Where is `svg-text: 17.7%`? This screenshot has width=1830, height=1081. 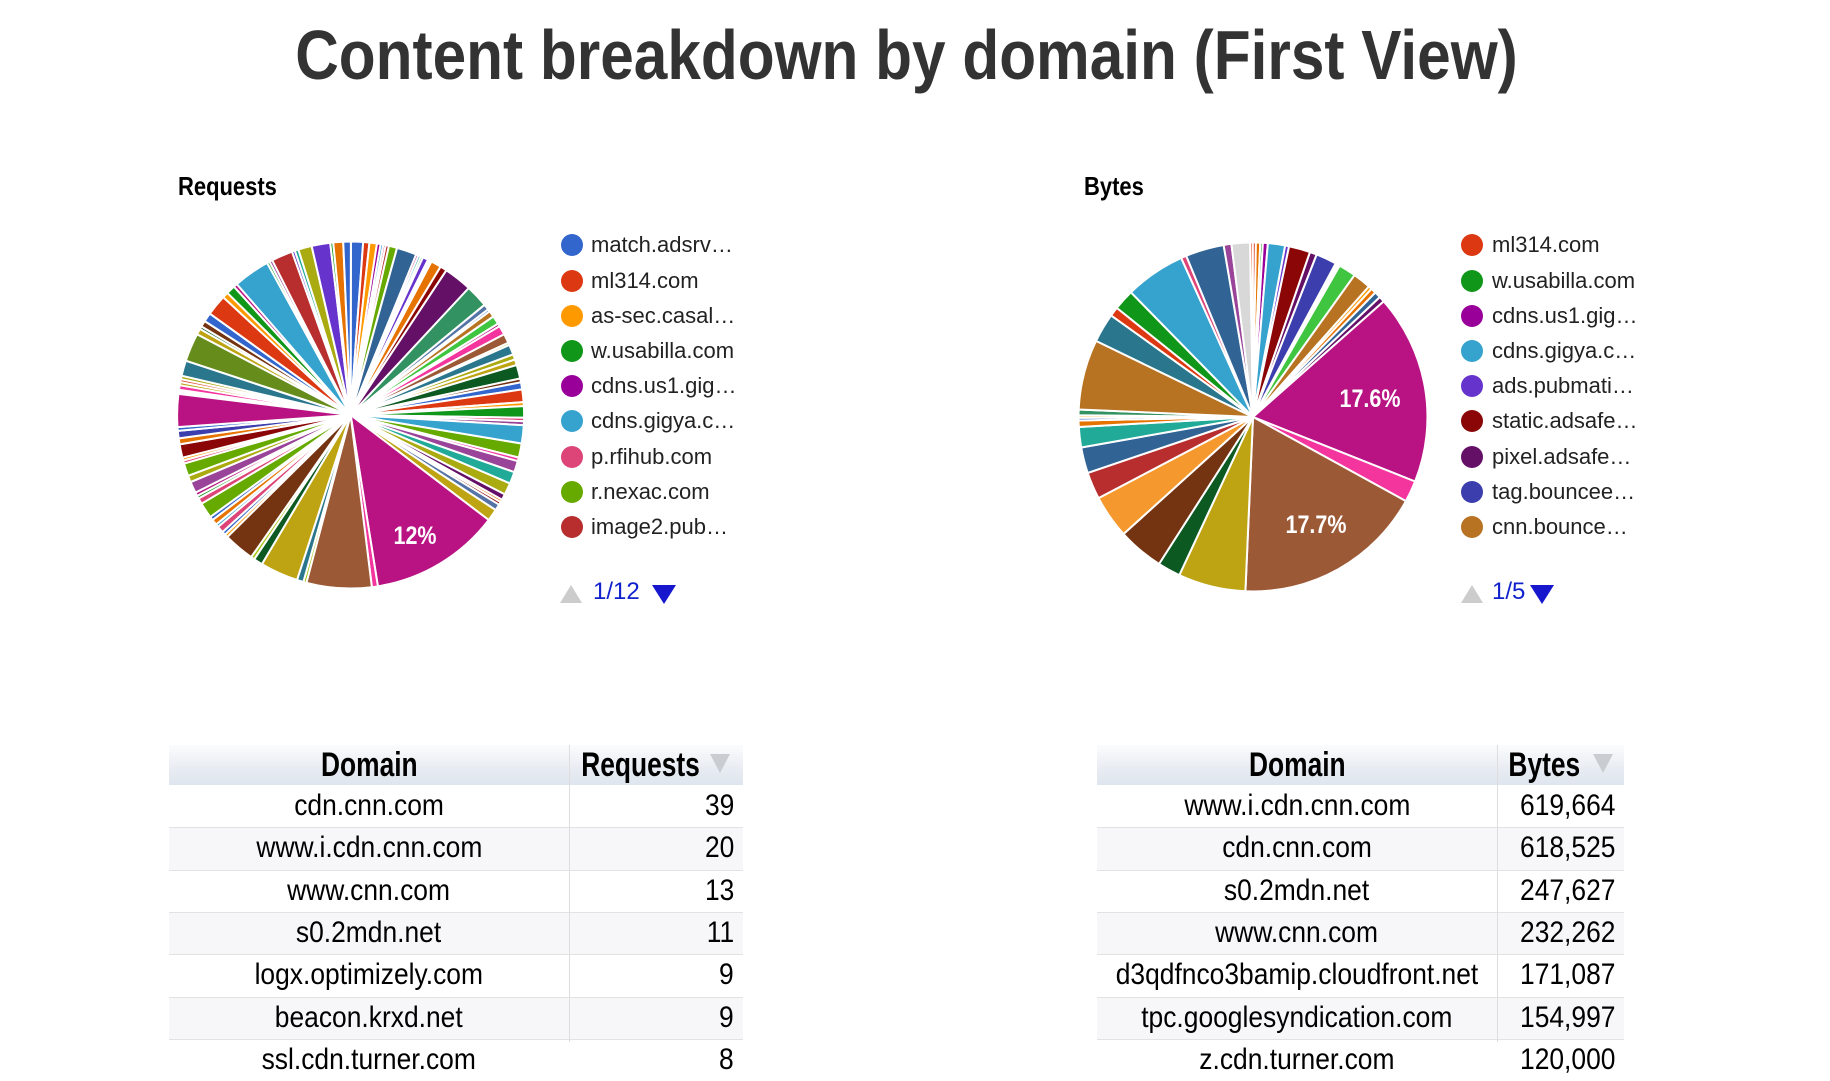 svg-text: 17.7% is located at coordinates (1316, 525).